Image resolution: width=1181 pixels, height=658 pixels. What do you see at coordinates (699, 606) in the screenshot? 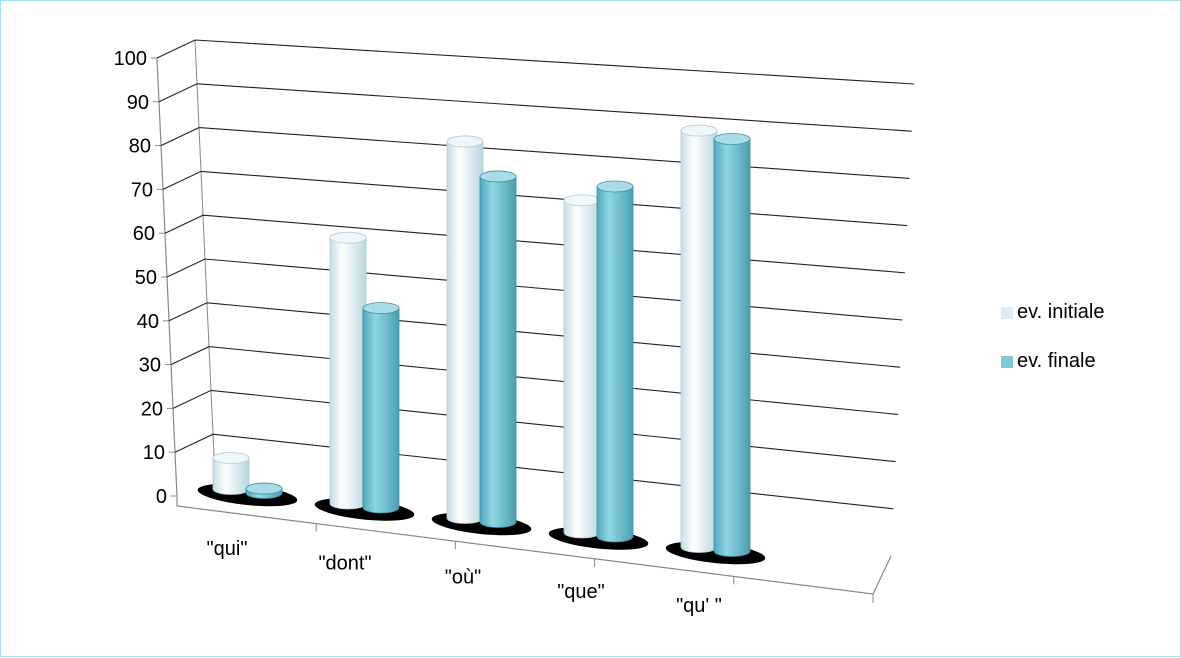
I see `x-category-label: "qu' "` at bounding box center [699, 606].